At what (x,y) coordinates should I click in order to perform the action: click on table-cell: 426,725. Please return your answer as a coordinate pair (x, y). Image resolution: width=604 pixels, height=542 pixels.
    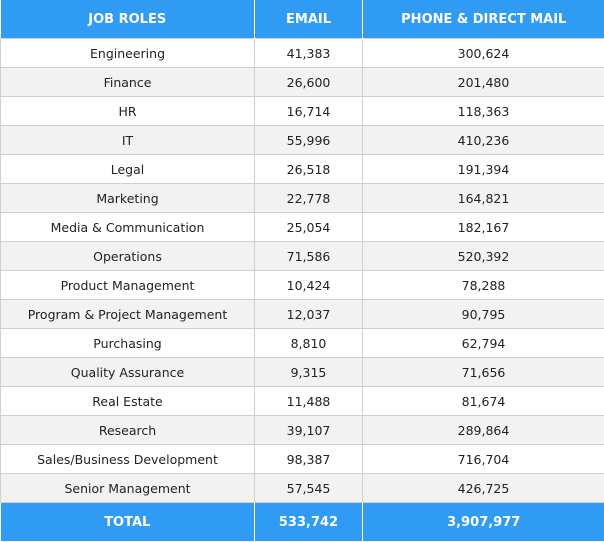
    Looking at the image, I should click on (483, 488).